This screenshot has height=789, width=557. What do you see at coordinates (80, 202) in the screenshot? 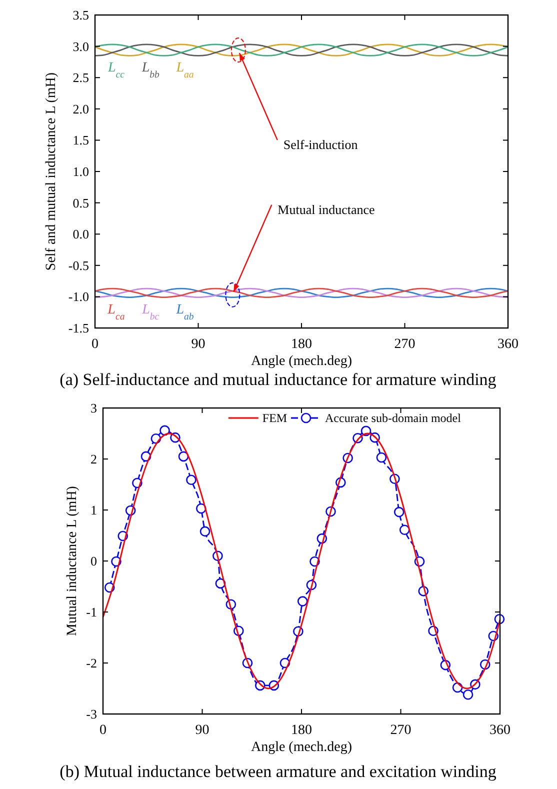
I see `y-tick-label: 0.5` at bounding box center [80, 202].